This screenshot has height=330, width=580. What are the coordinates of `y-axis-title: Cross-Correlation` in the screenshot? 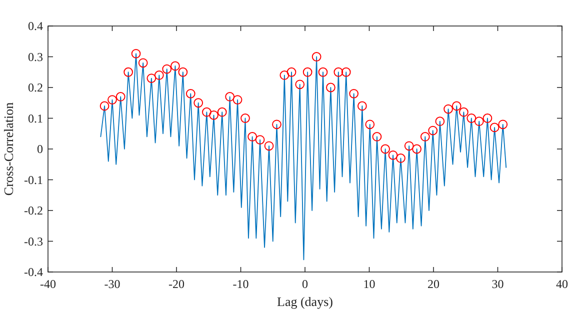 It's located at (8, 149).